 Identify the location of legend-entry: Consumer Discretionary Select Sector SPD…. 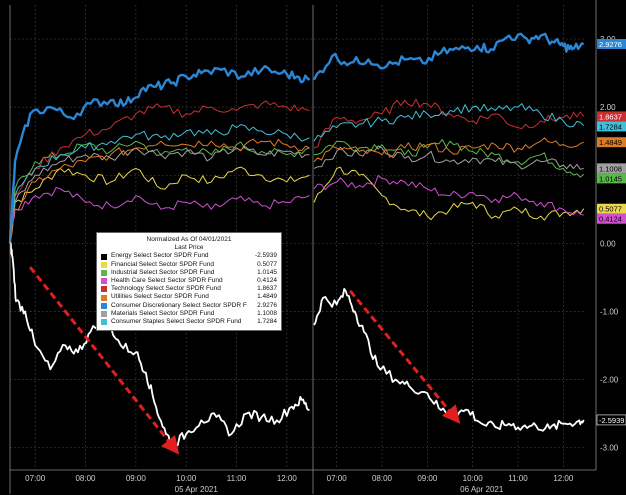
(189, 306).